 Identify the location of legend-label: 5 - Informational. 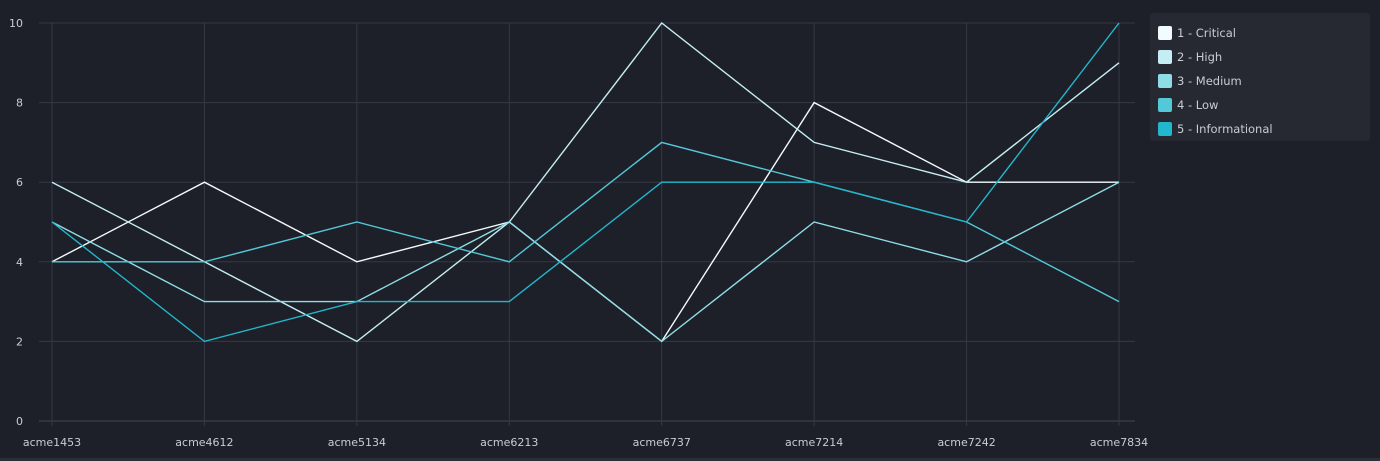
(1225, 129).